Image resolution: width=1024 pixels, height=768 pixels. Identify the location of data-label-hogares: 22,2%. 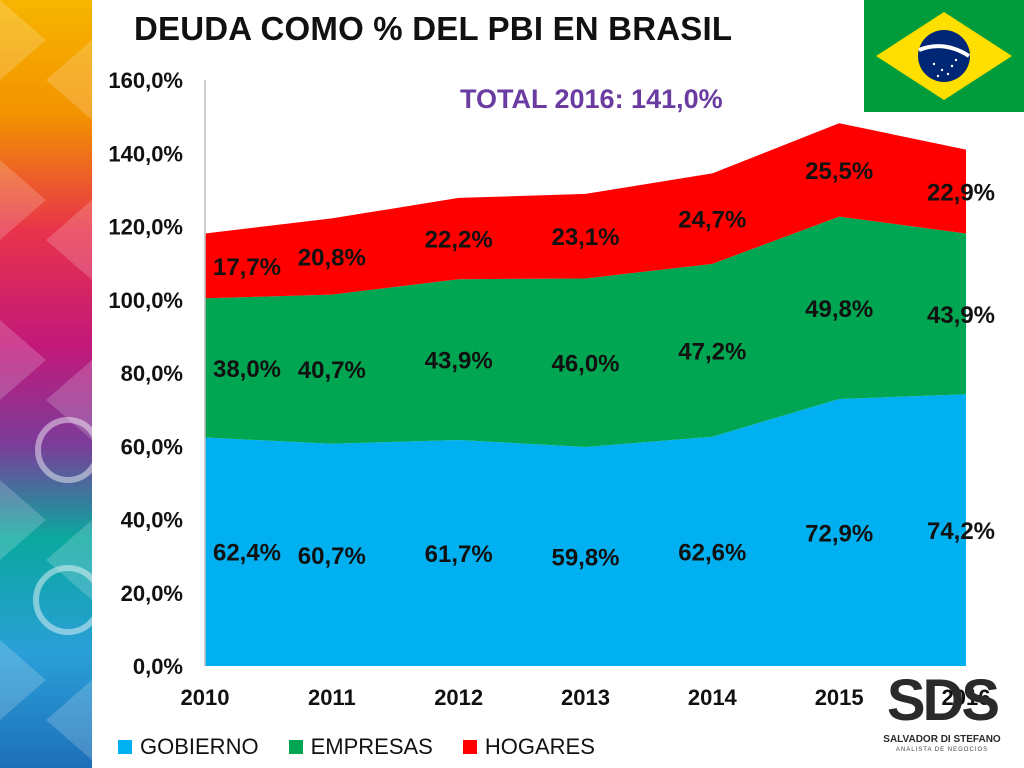
(459, 240).